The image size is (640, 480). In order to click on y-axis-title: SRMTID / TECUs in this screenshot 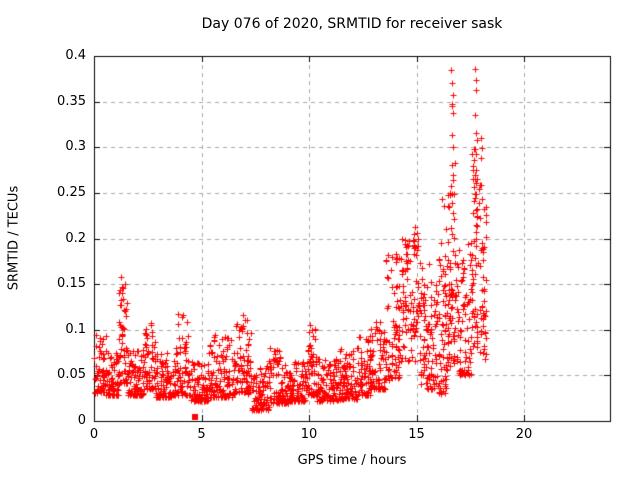, I will do `click(14, 238)`.